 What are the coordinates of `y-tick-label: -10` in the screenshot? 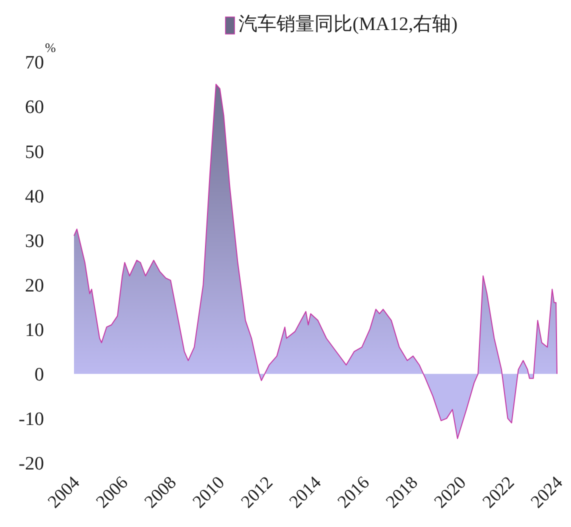 It's located at (31, 419).